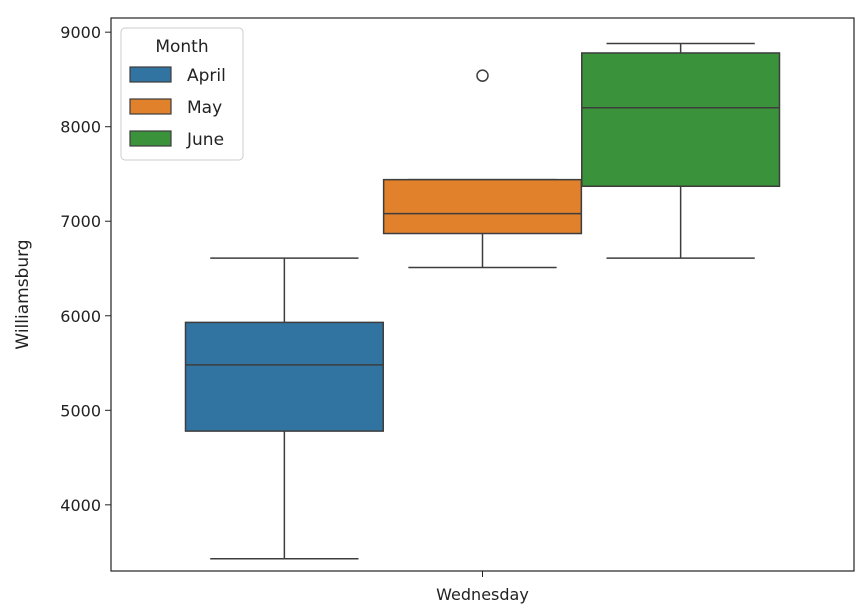 The width and height of the screenshot is (864, 611). I want to click on legend-entry-april: April, so click(206, 76).